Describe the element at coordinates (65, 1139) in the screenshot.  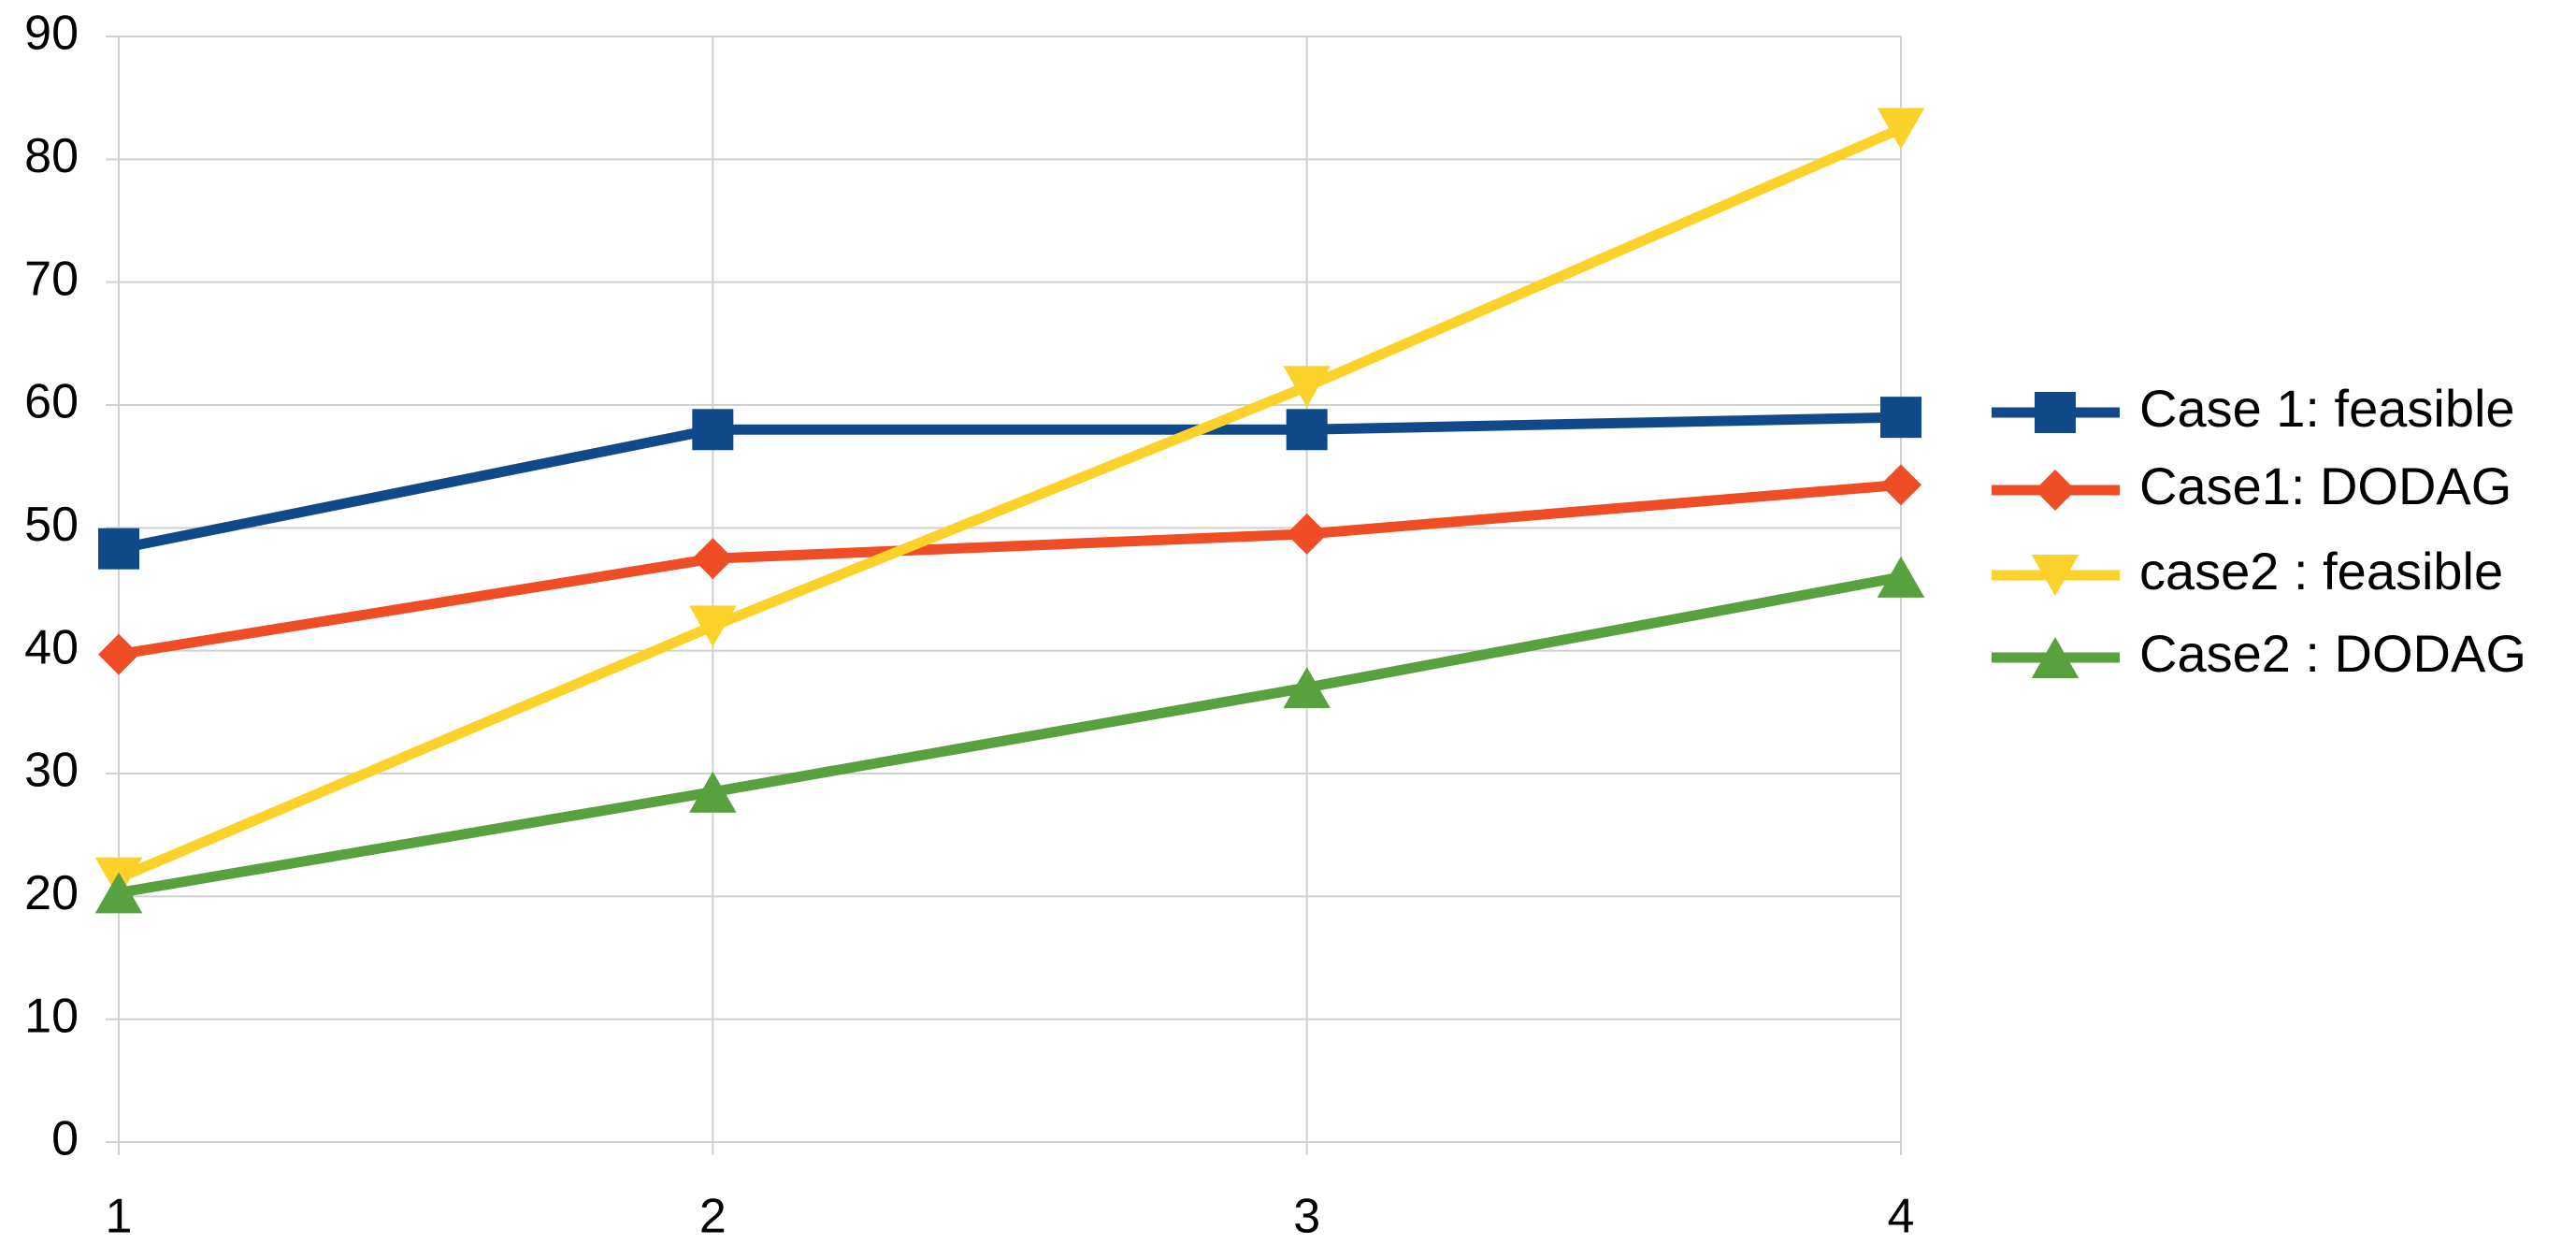
I see `y-tick-label: 0` at that location.